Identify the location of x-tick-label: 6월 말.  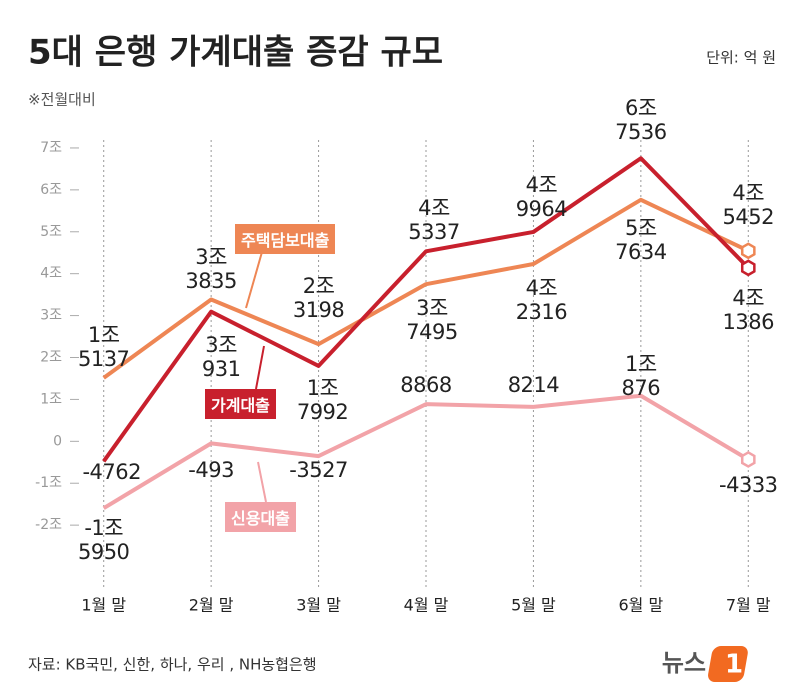
(640, 605).